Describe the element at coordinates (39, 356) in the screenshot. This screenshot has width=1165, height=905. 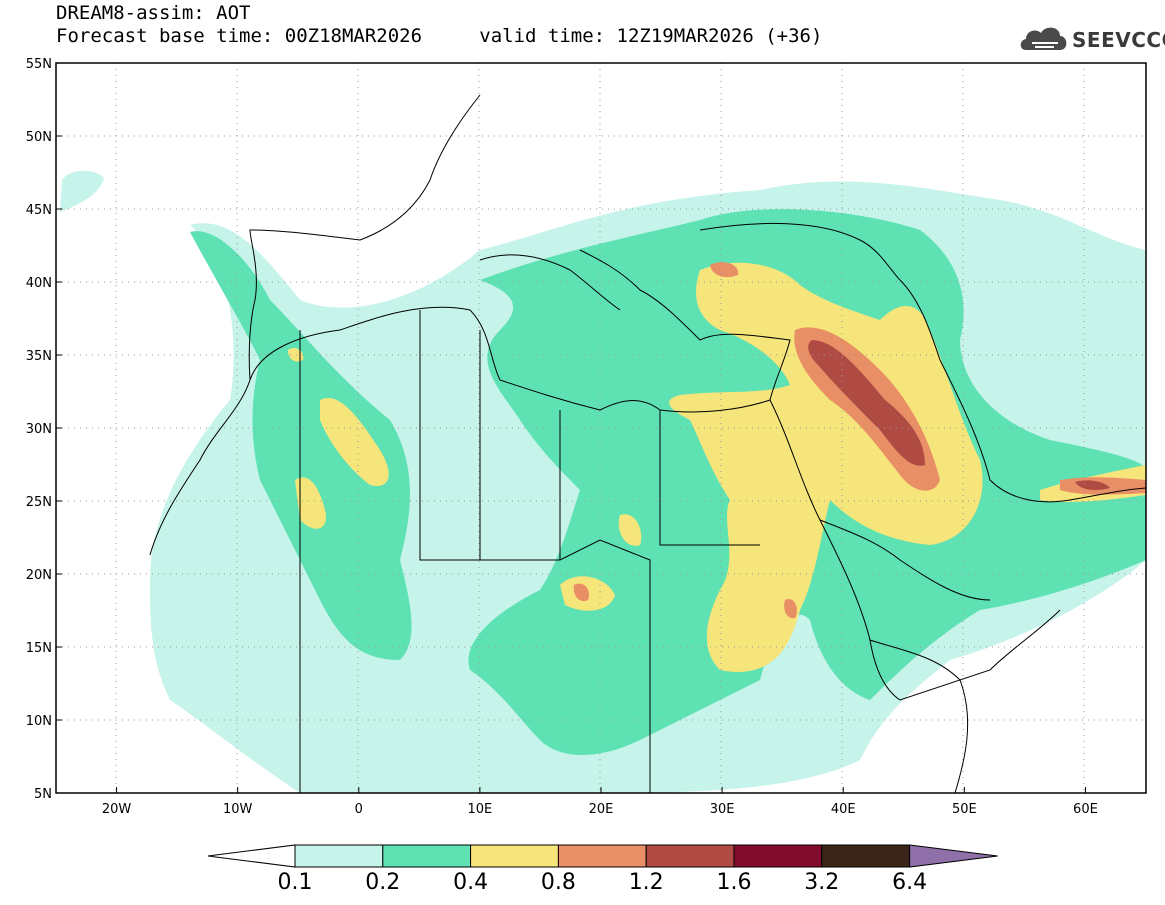
I see `y-tick-label: 35N` at that location.